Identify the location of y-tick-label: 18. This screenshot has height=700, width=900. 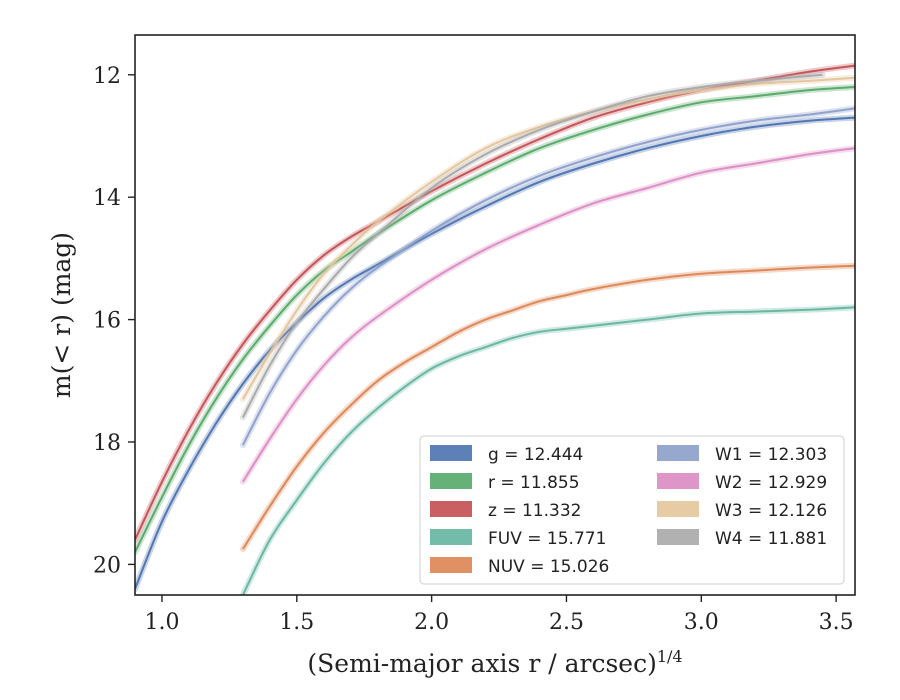
(107, 443).